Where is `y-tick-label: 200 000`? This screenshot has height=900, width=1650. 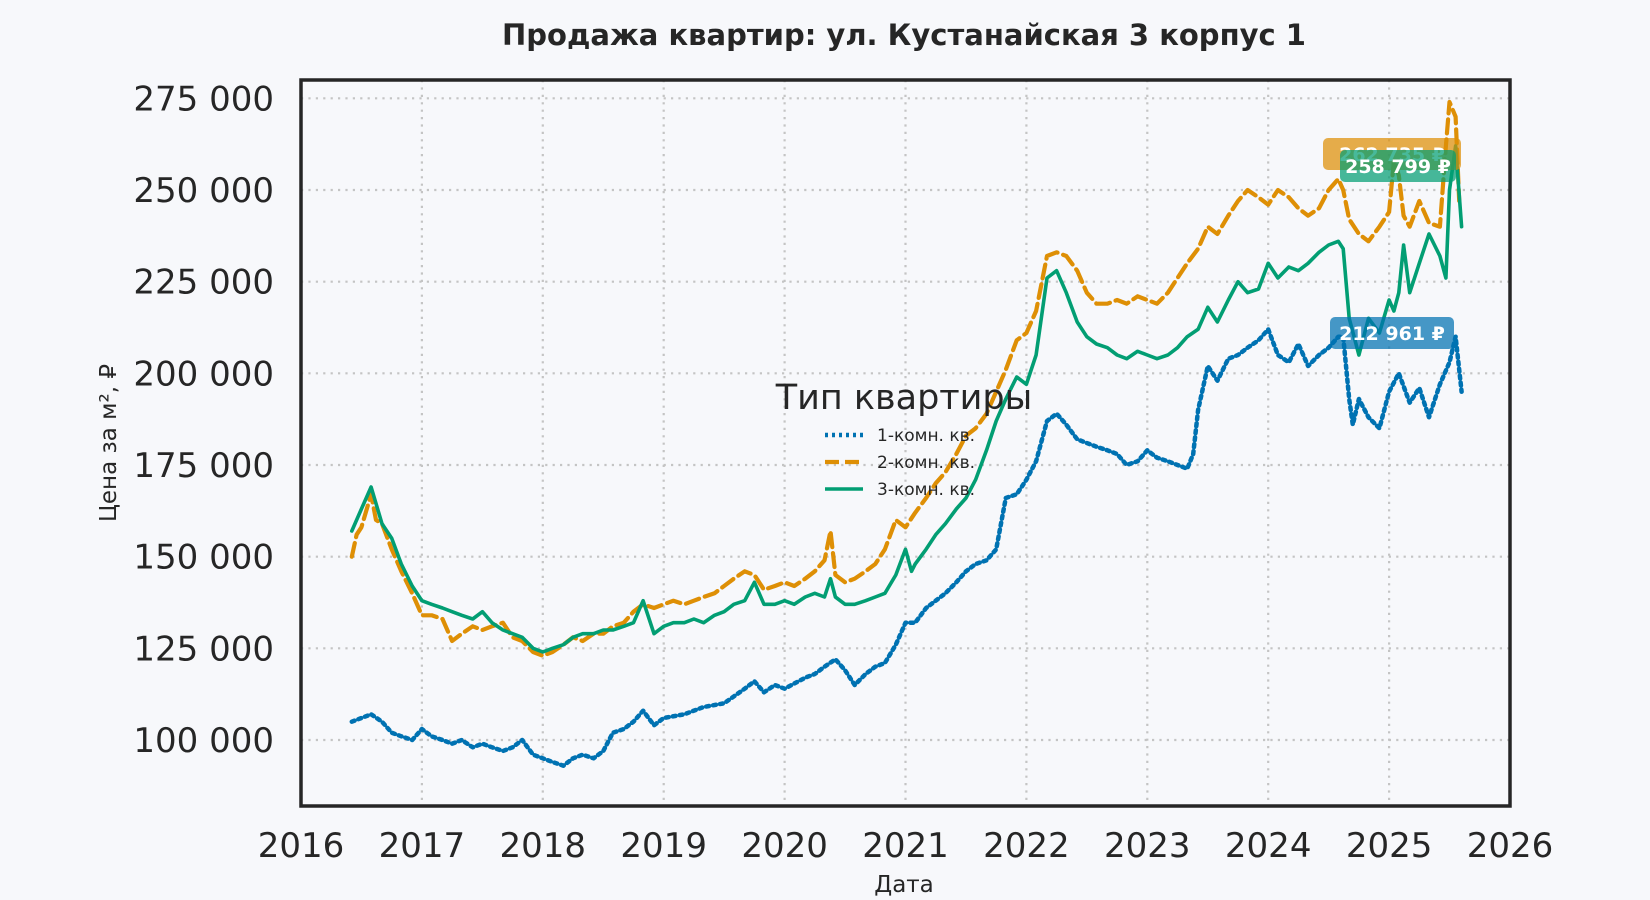
y-tick-label: 200 000 is located at coordinates (203, 374).